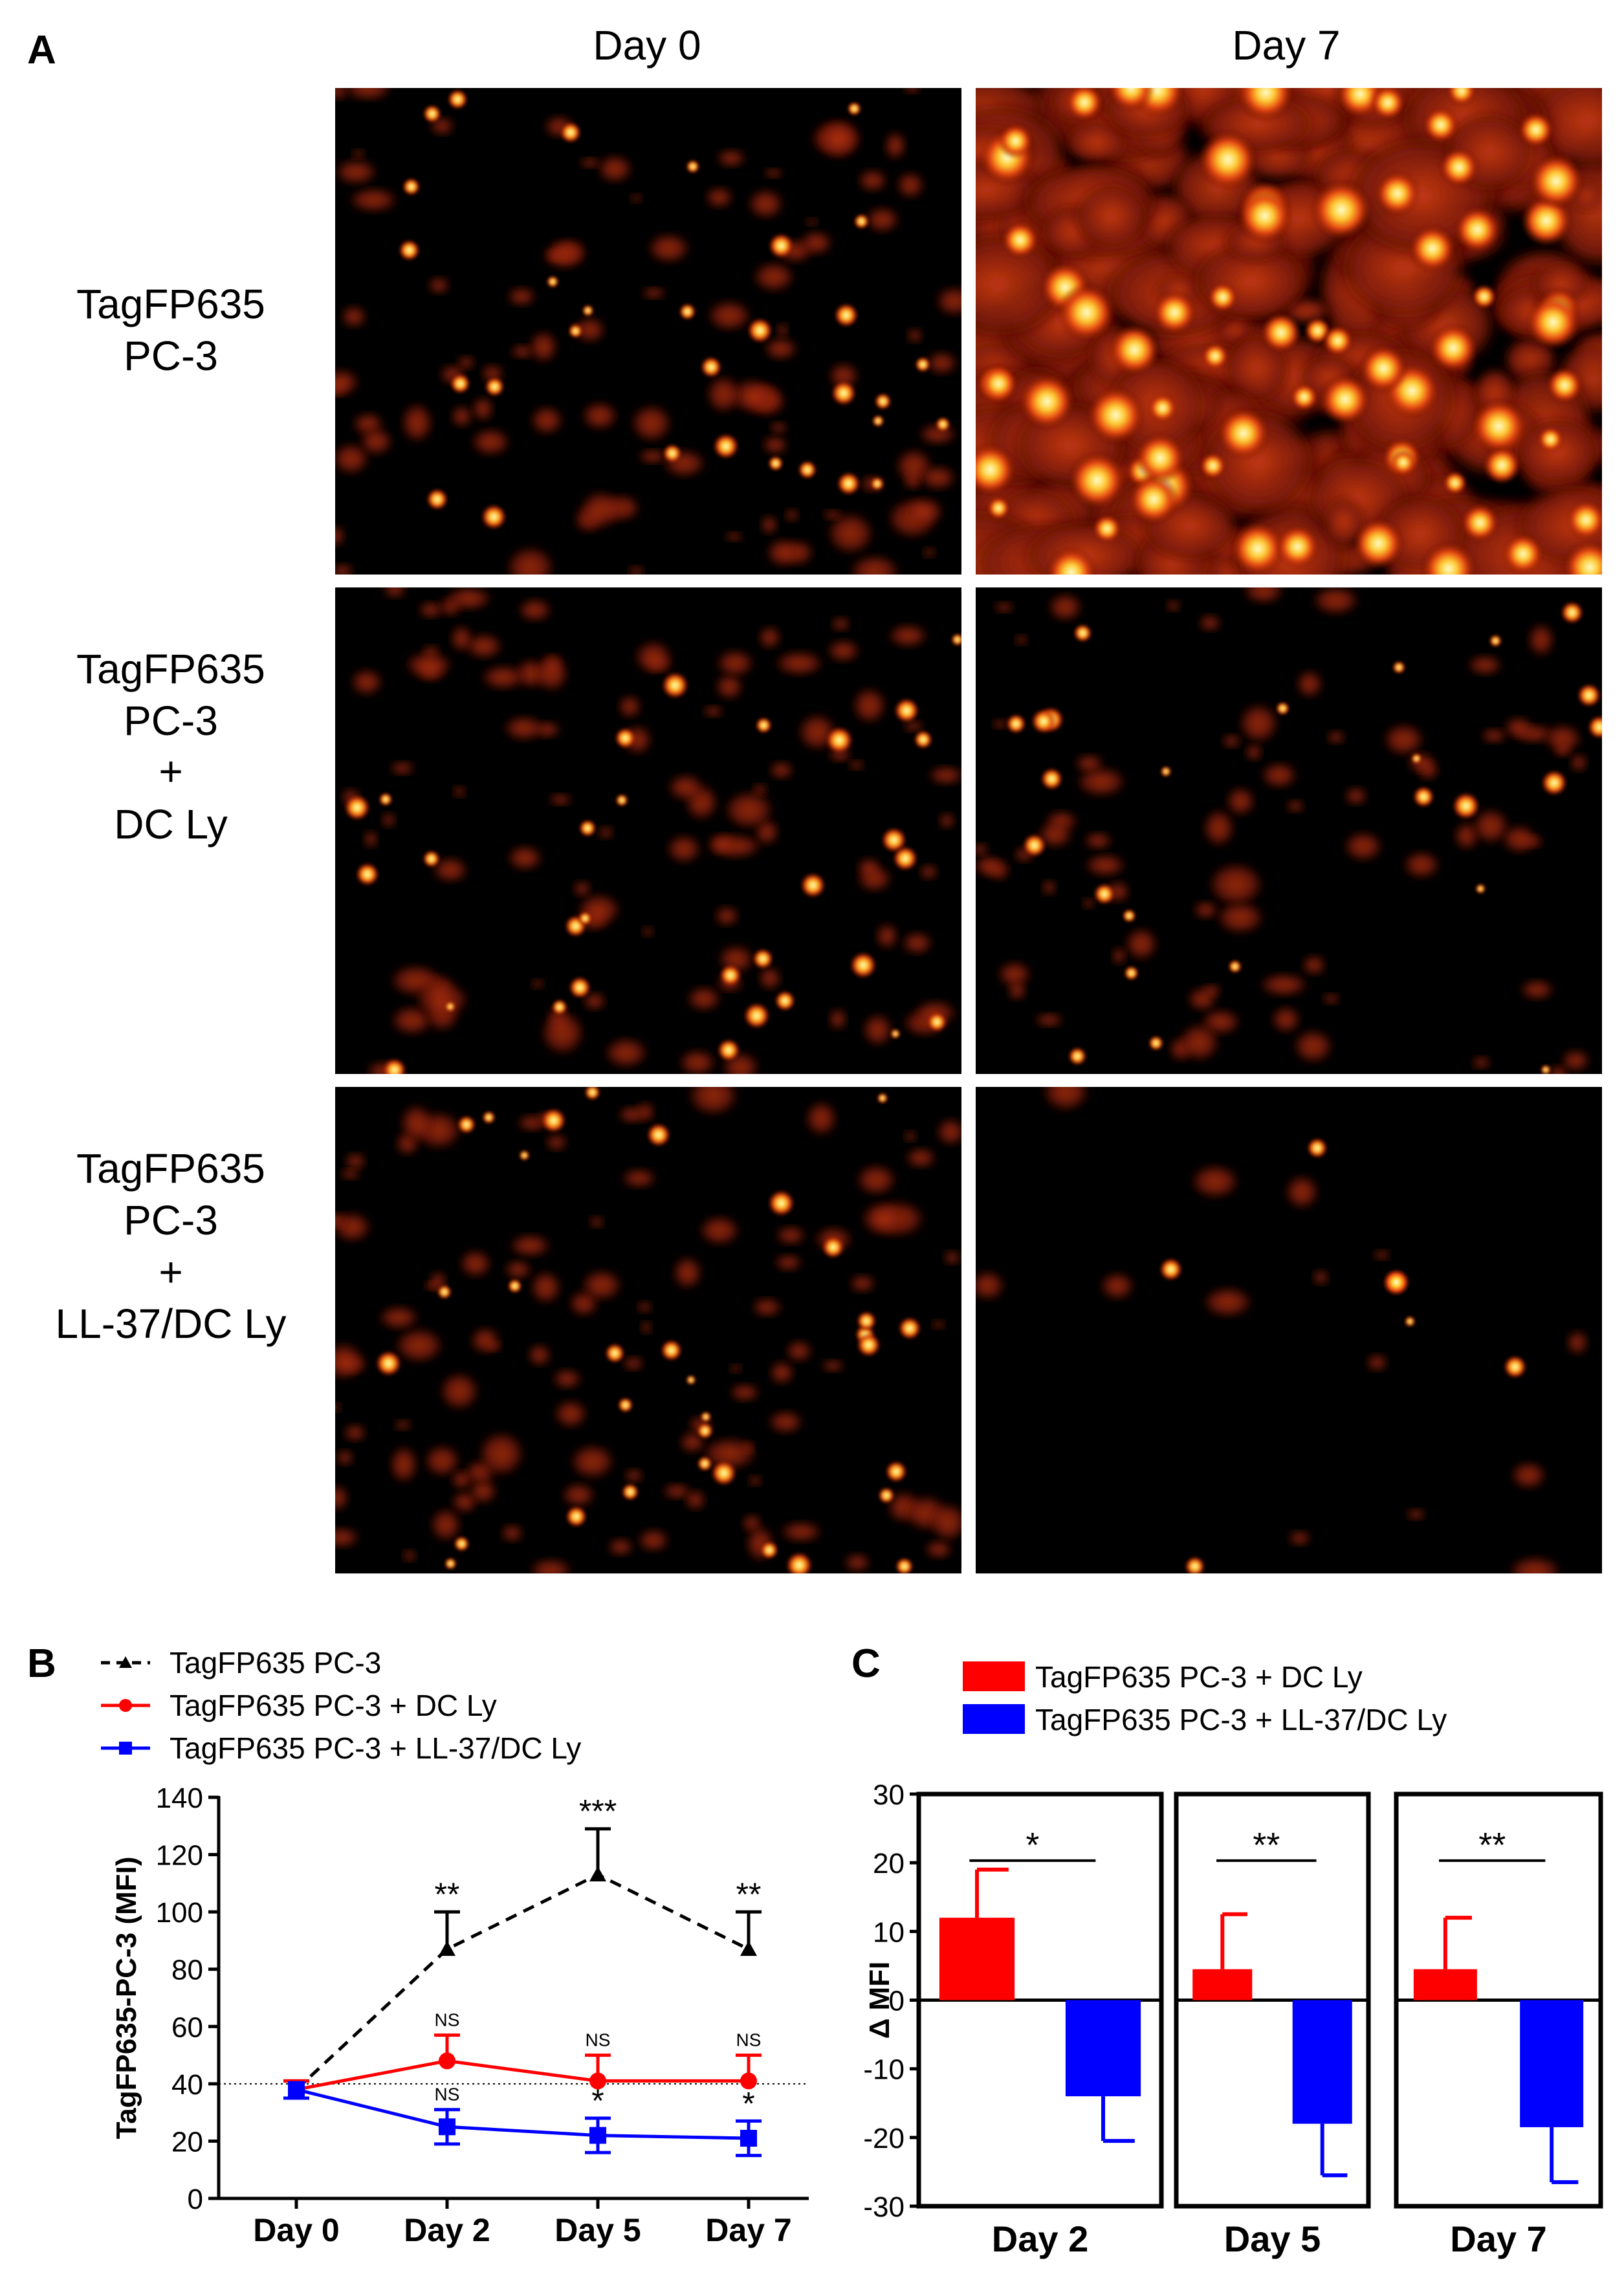  I want to click on y-tick-label: 140, so click(180, 1798).